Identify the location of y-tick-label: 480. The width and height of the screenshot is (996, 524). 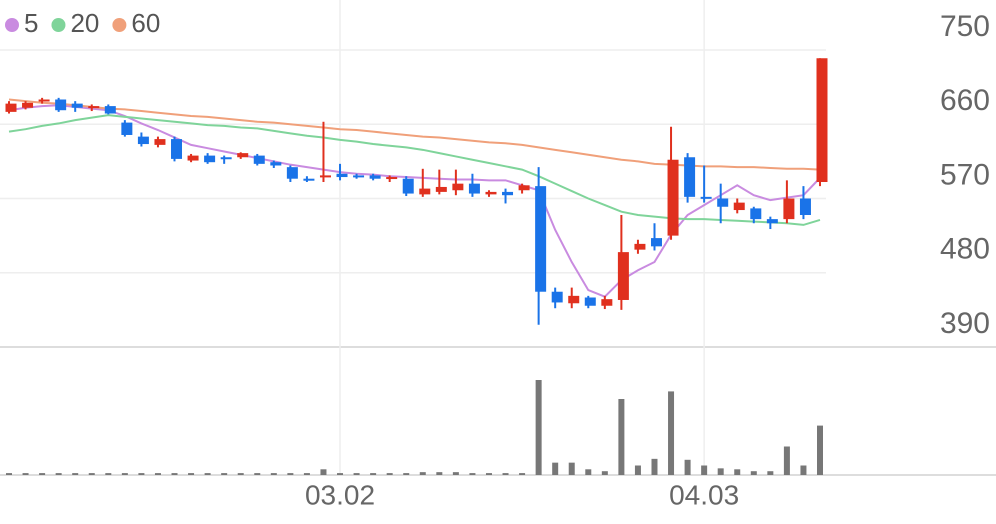
(965, 249).